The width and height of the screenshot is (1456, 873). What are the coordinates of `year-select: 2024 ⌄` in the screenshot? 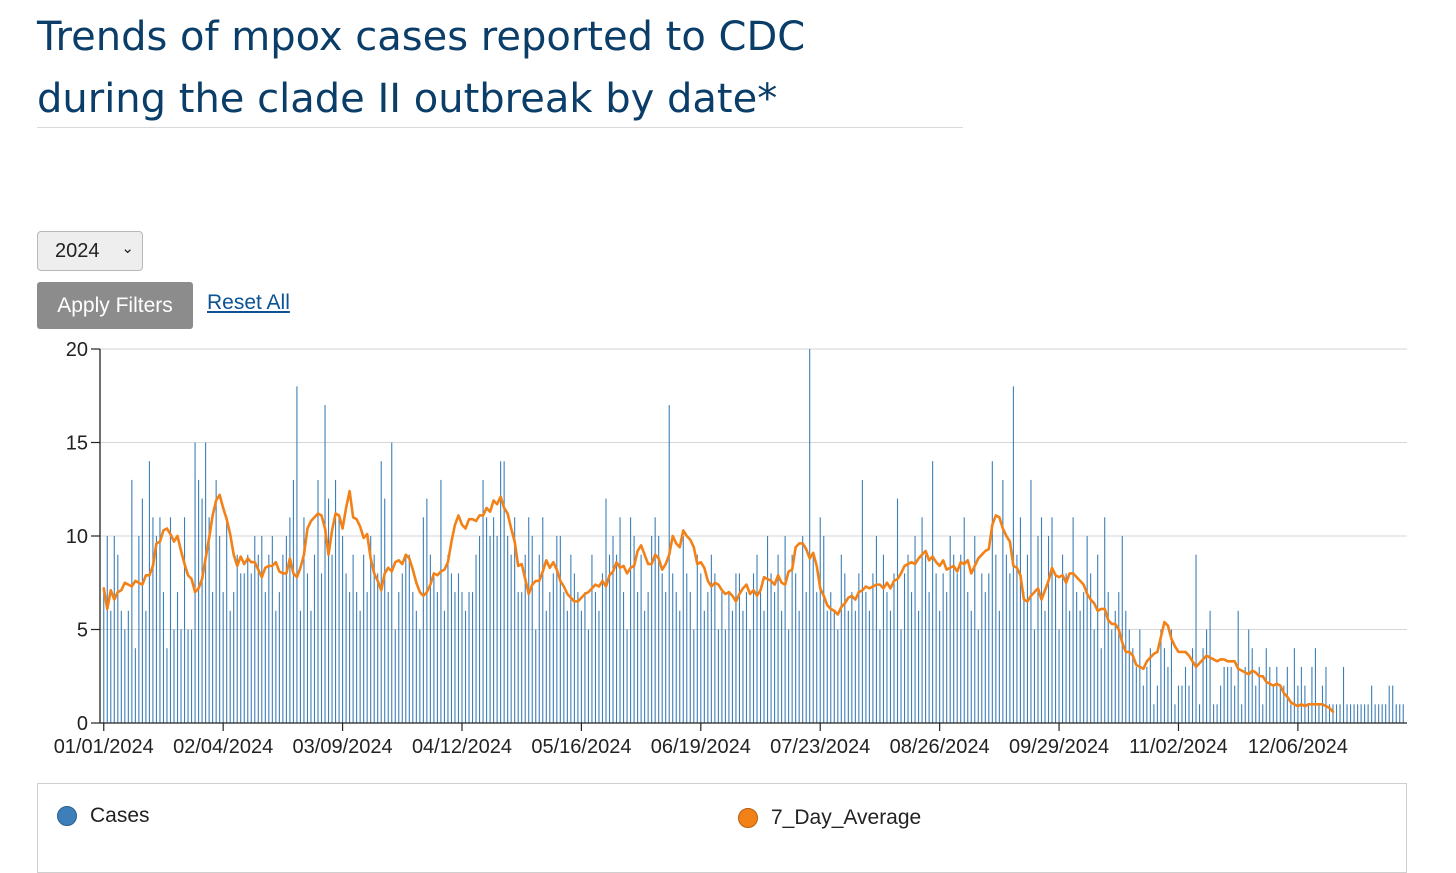 It's located at (90, 251).